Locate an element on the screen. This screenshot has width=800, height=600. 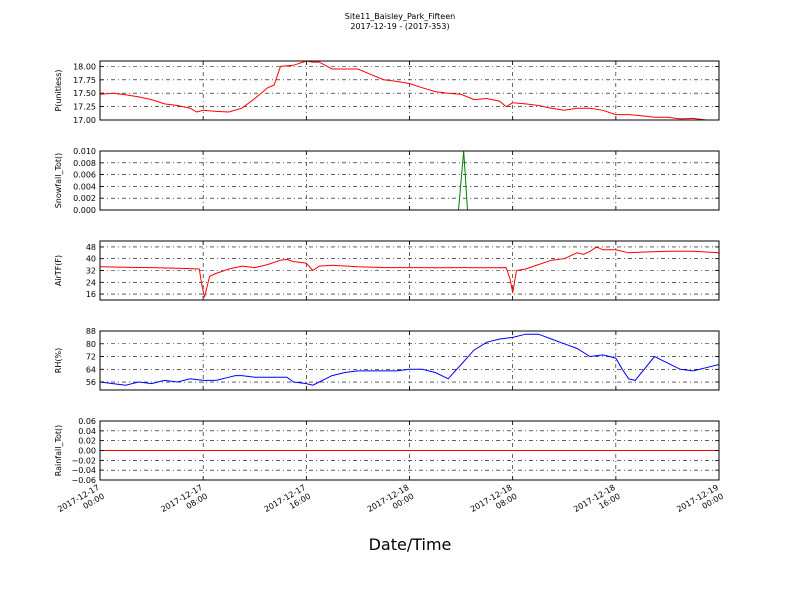
y-tick-label: 48 is located at coordinates (91, 247).